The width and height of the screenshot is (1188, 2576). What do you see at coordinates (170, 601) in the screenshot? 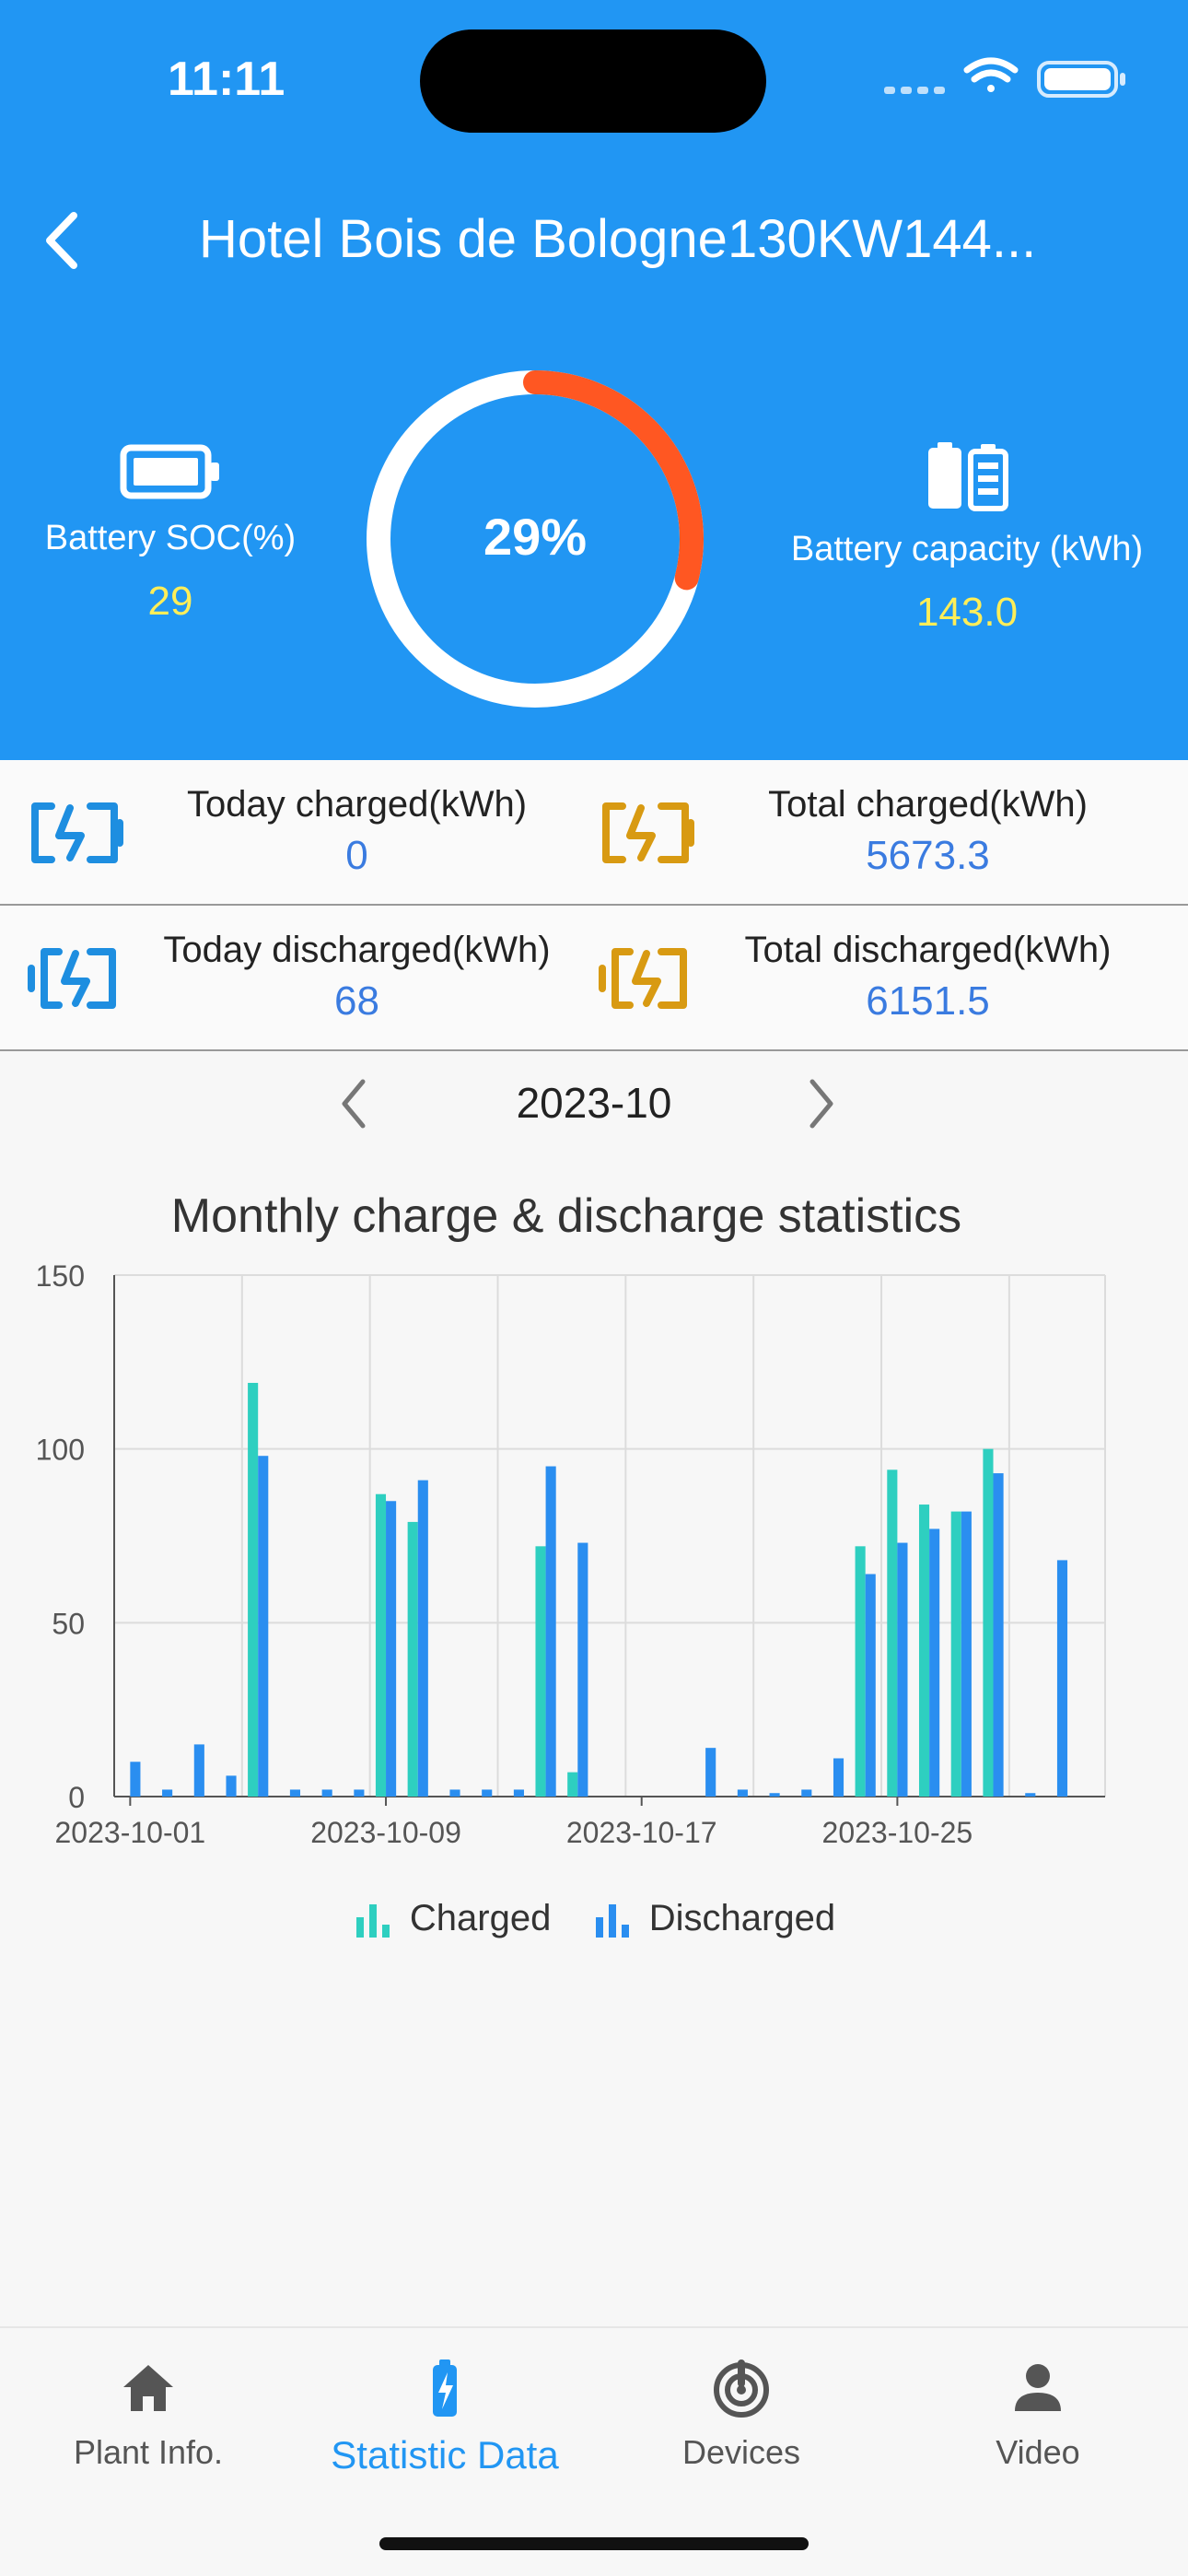
I see `battery-soc-value: 29` at bounding box center [170, 601].